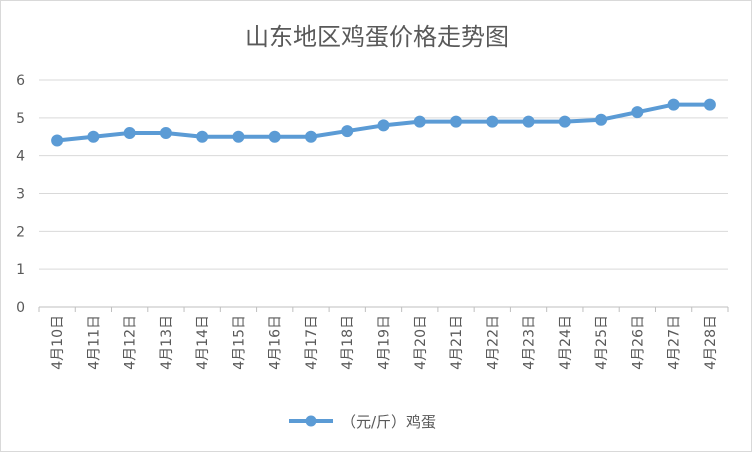 Image resolution: width=752 pixels, height=453 pixels. I want to click on legend: （元/斤）鸡蛋, so click(362, 422).